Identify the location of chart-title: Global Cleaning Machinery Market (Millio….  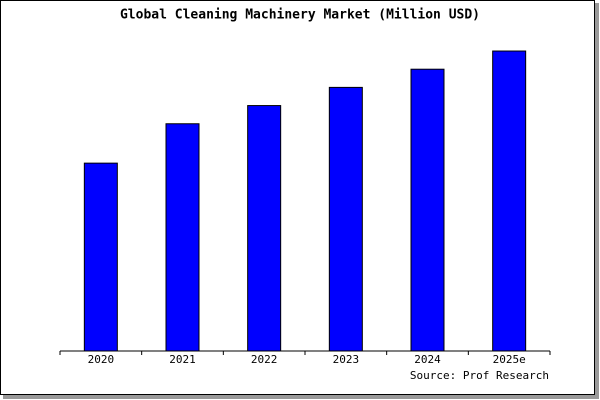
(300, 15).